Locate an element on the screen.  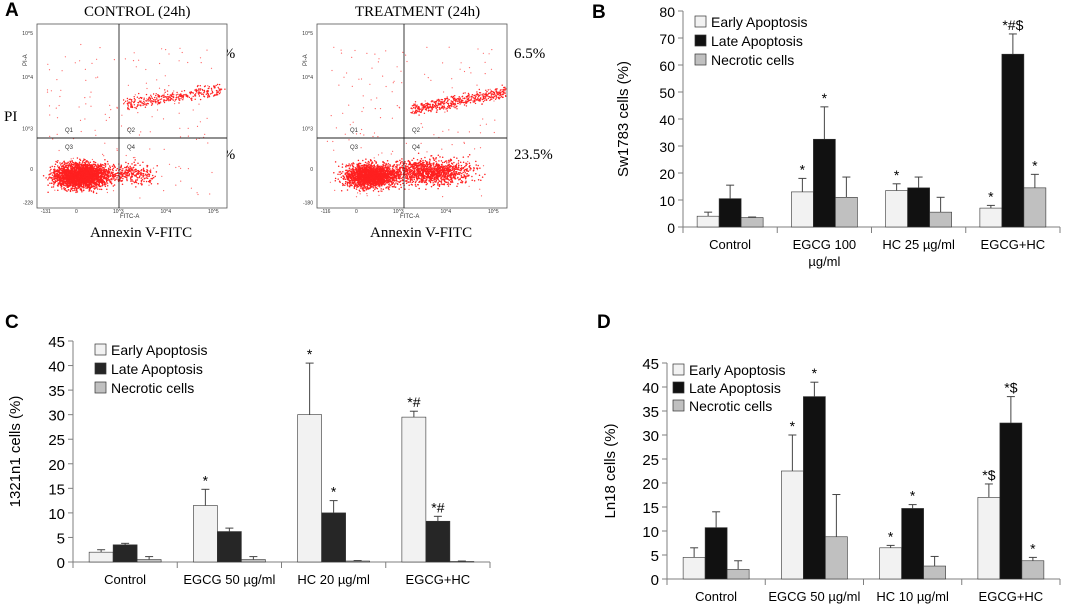
y-axis-title: Sw1783 cells (%) is located at coordinates (623, 119).